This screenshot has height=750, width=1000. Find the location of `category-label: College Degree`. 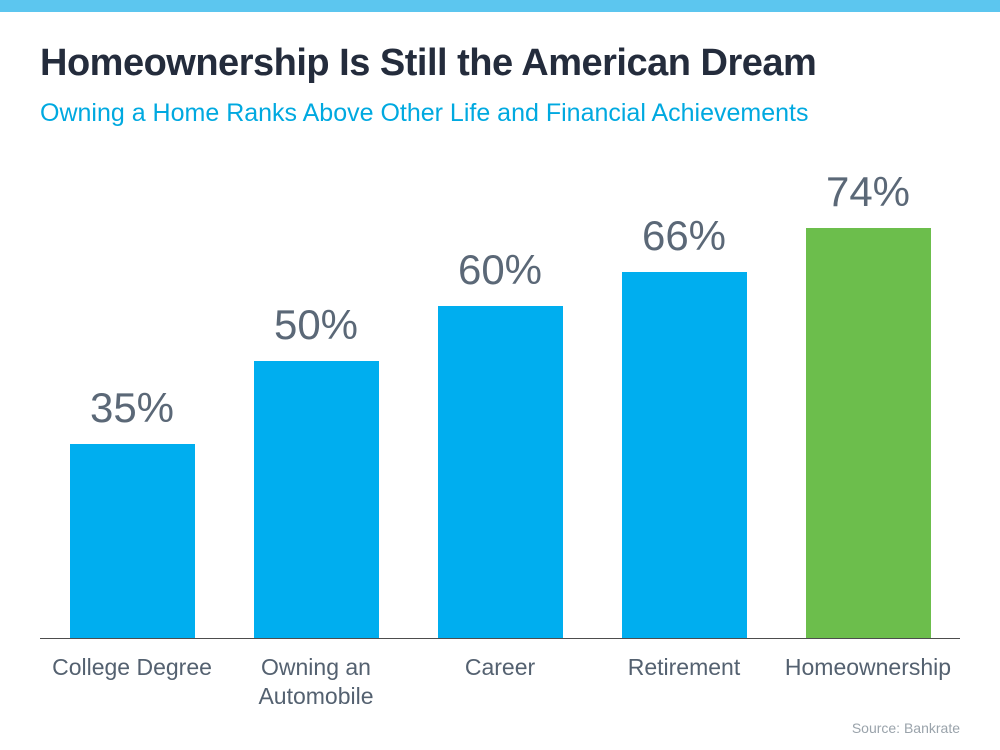

category-label: College Degree is located at coordinates (132, 667).